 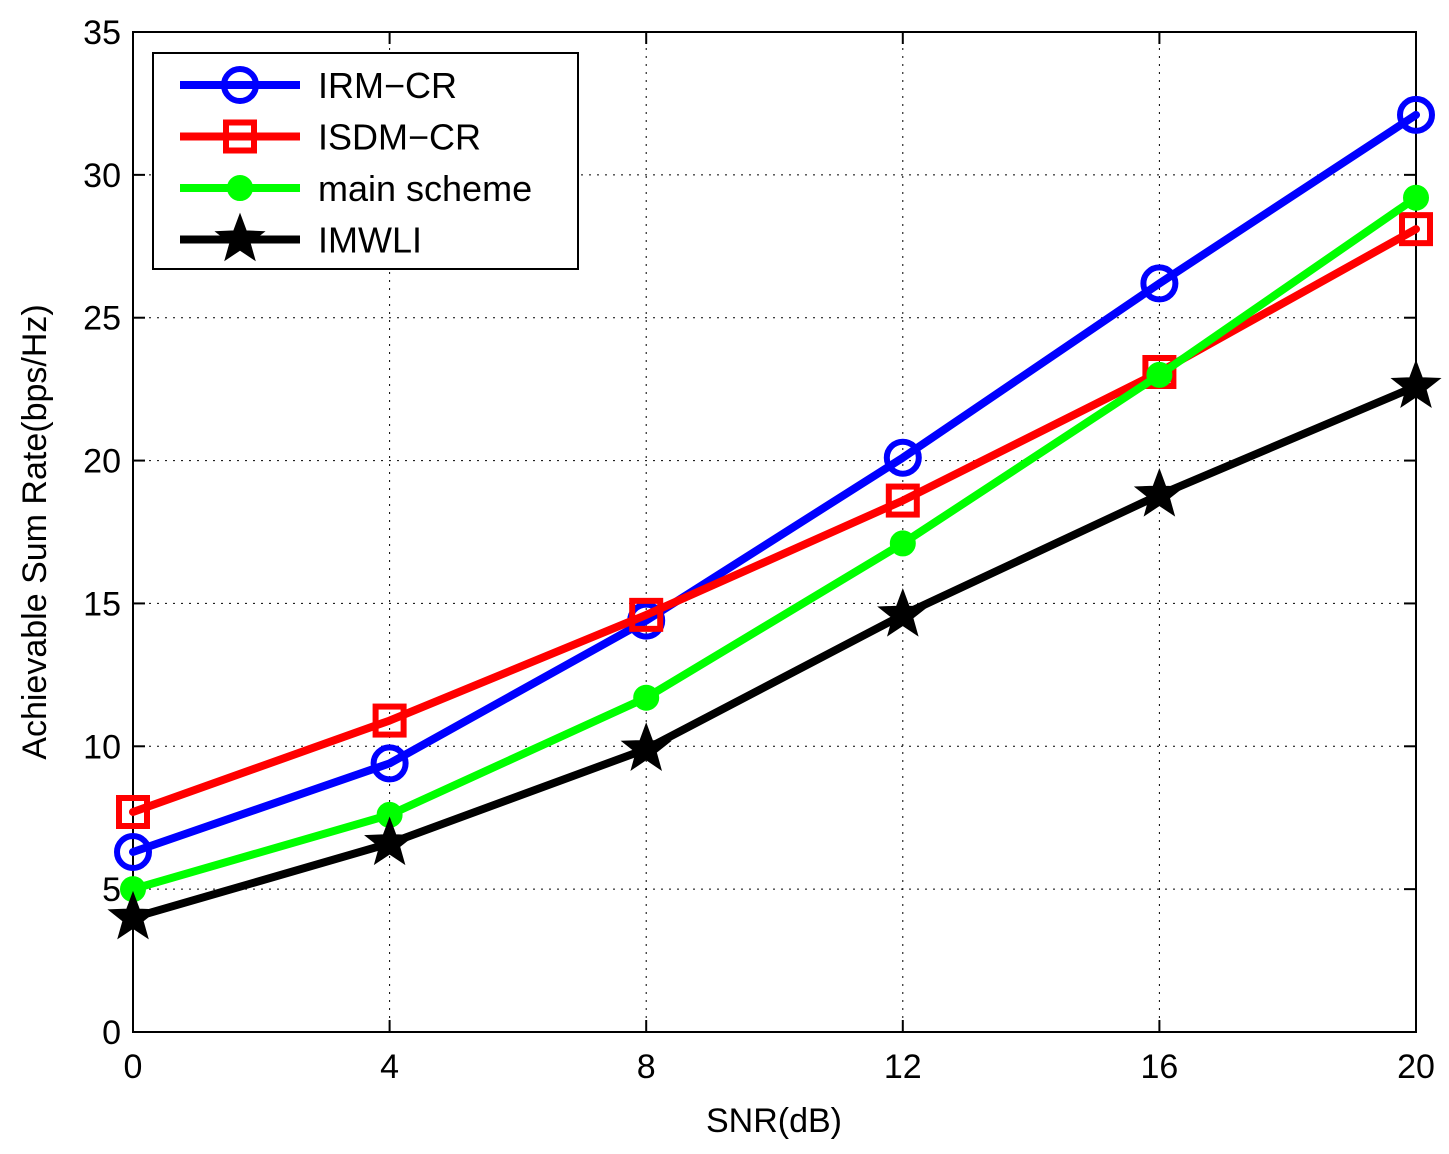 I want to click on legend-label: IMWLI, so click(x=370, y=240).